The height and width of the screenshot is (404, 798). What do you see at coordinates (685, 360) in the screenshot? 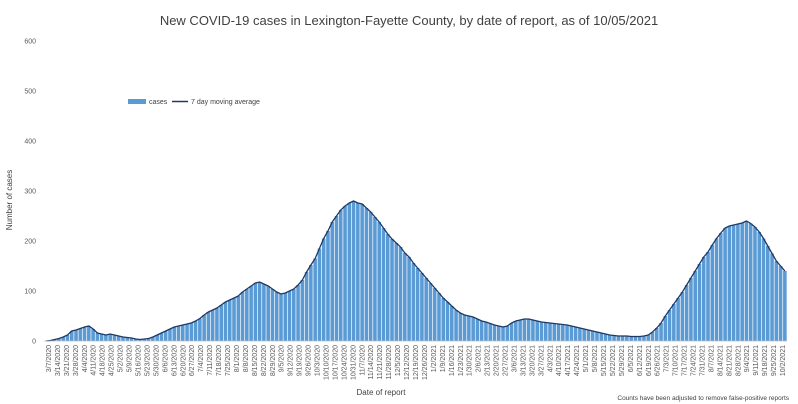
I see `x-tick-label: 7/17/2021` at bounding box center [685, 360].